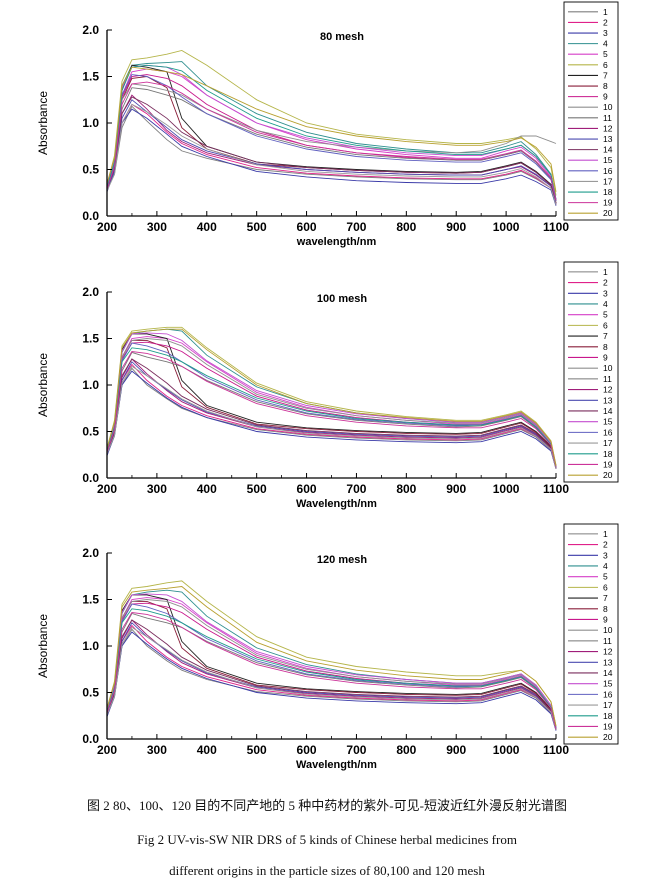 The height and width of the screenshot is (888, 654). What do you see at coordinates (342, 560) in the screenshot?
I see `chart-title: 120 mesh` at bounding box center [342, 560].